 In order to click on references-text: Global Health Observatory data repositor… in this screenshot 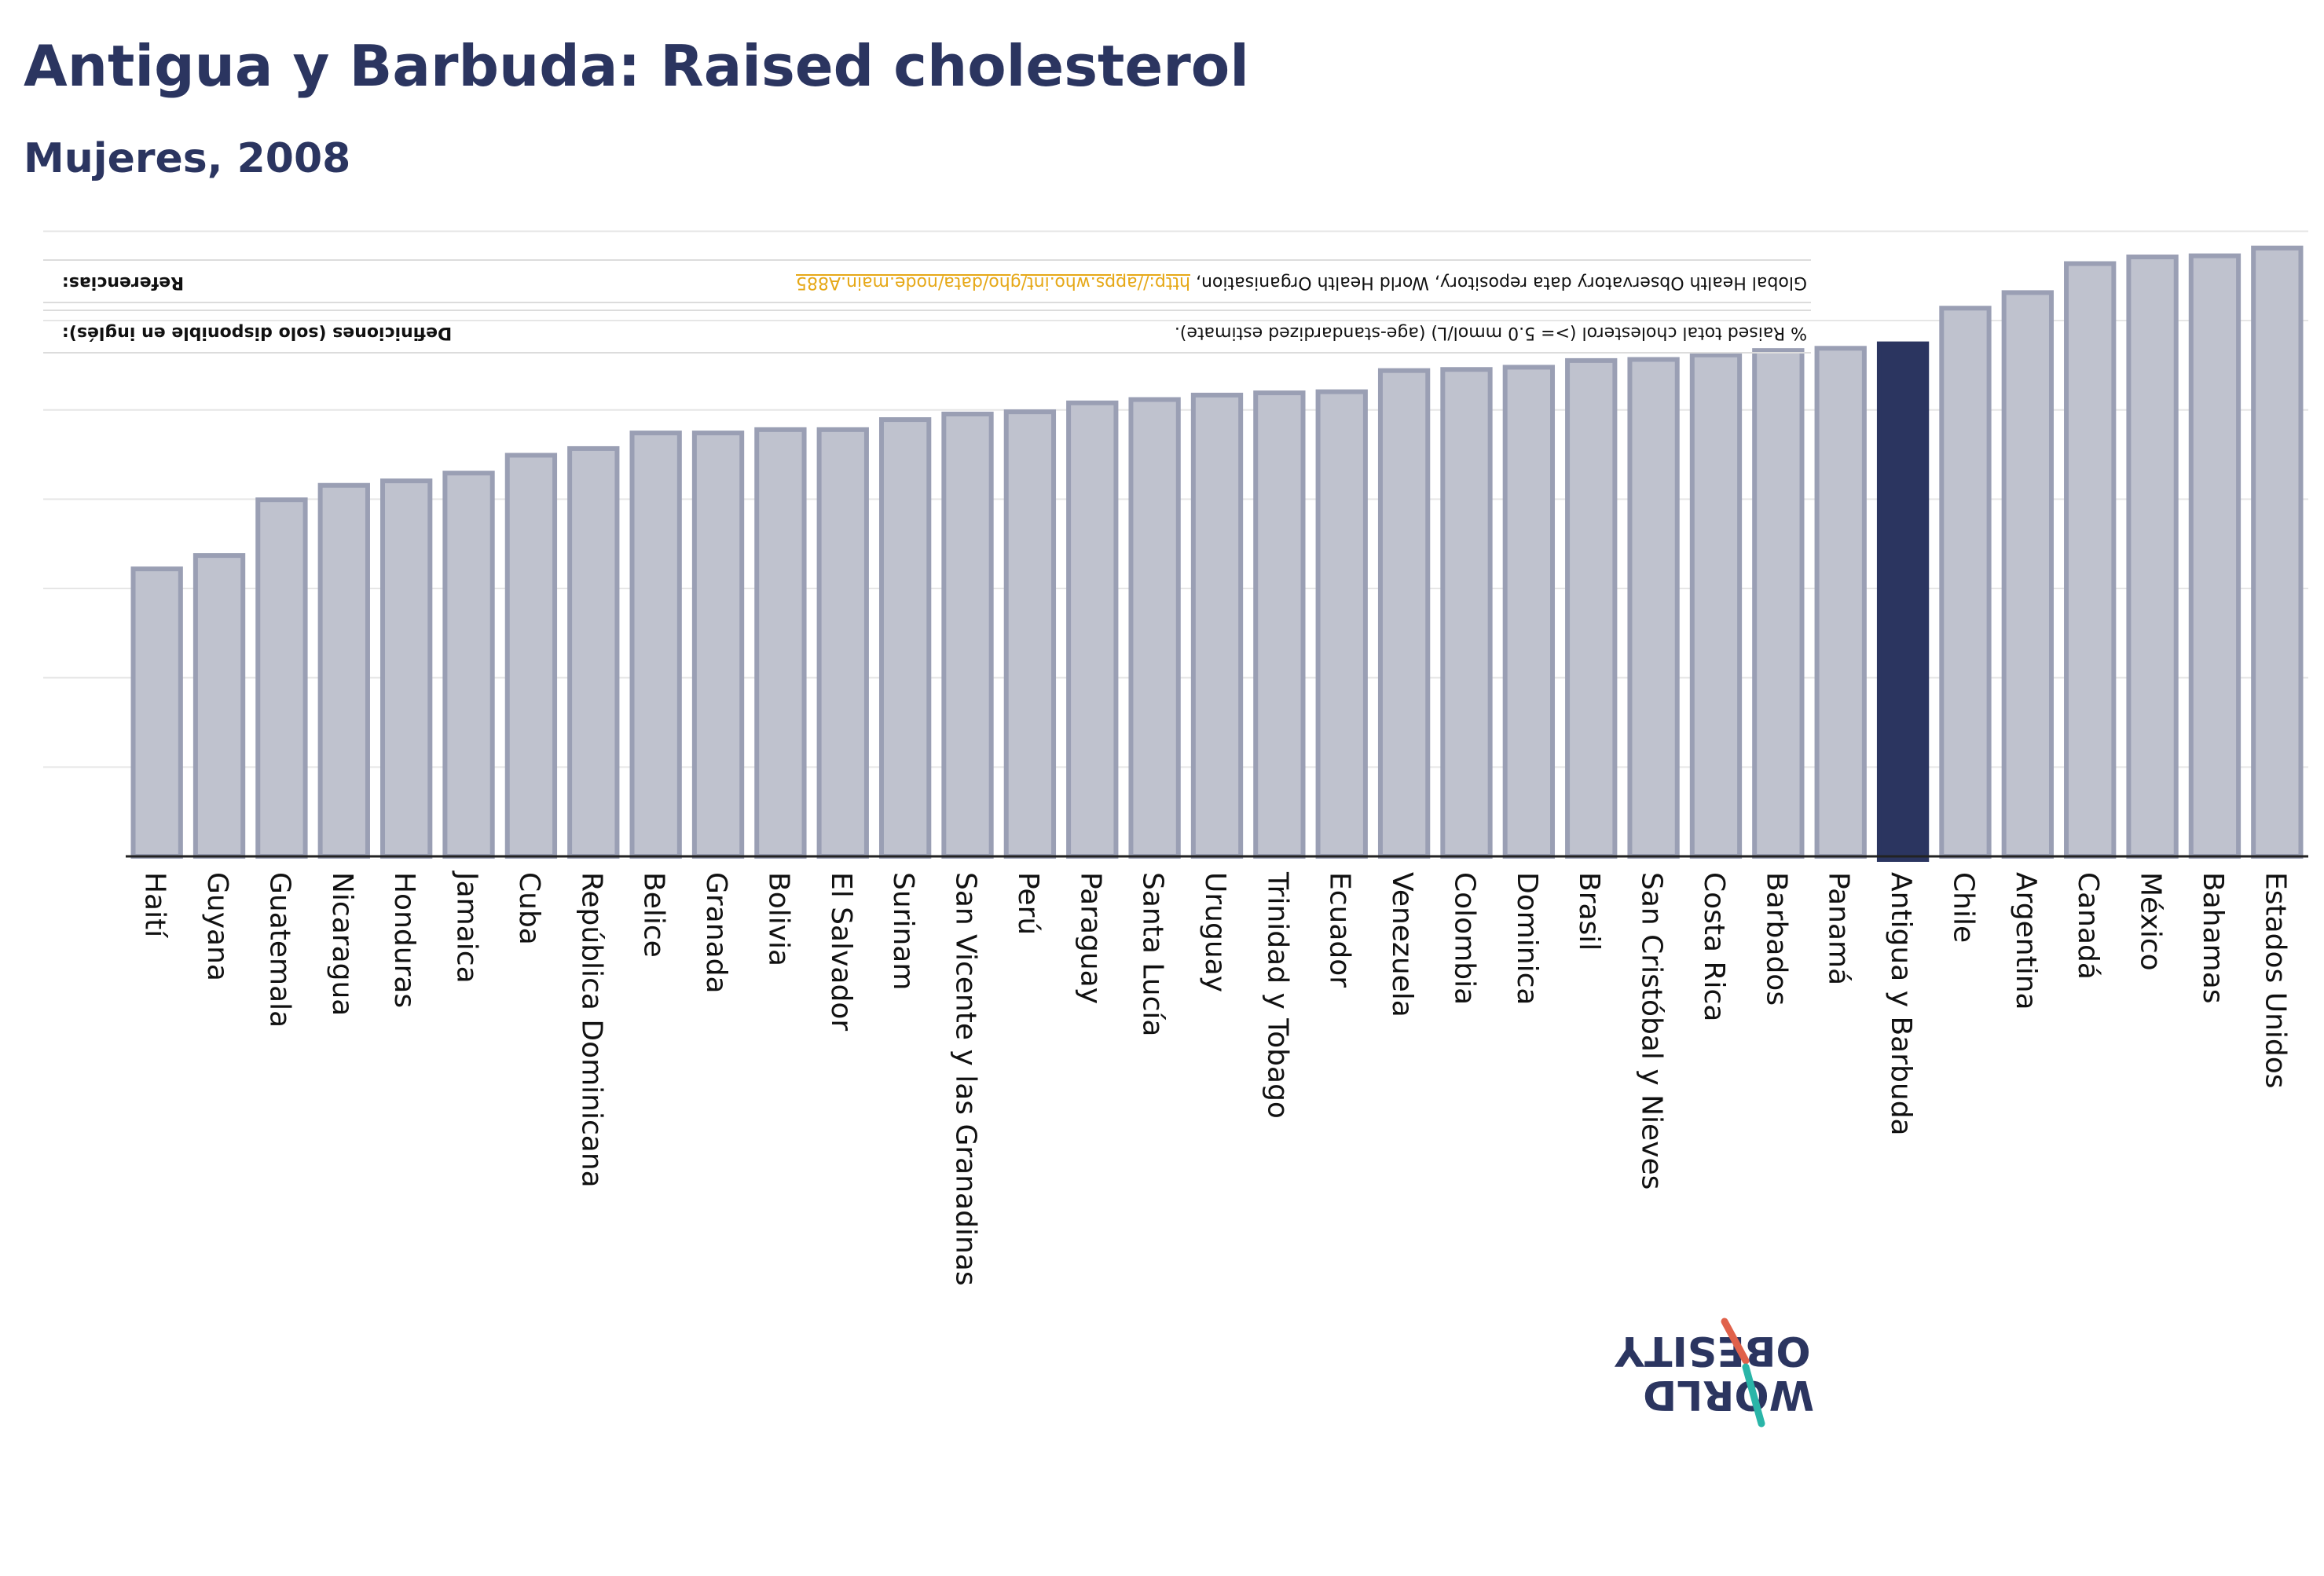, I will do `click(1301, 282)`.